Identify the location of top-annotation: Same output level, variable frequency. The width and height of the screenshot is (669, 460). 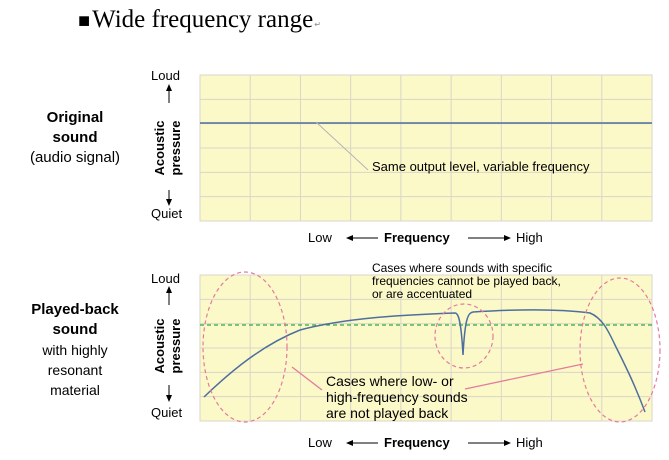
(481, 166).